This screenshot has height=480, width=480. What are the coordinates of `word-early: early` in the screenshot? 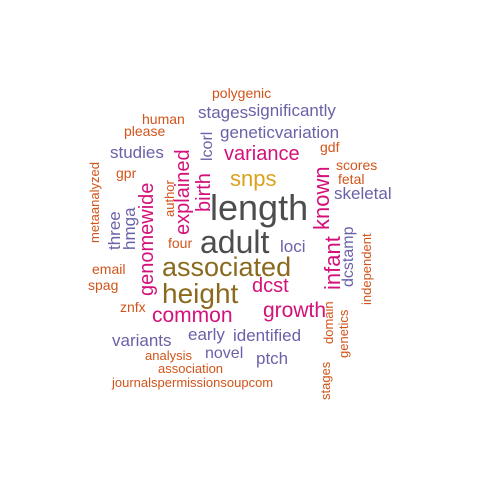 It's located at (206, 334).